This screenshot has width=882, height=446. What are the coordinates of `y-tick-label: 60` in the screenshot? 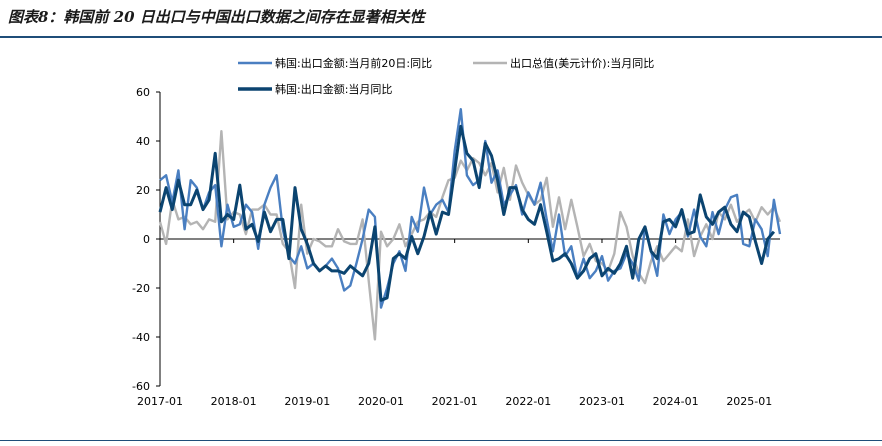 It's located at (143, 92).